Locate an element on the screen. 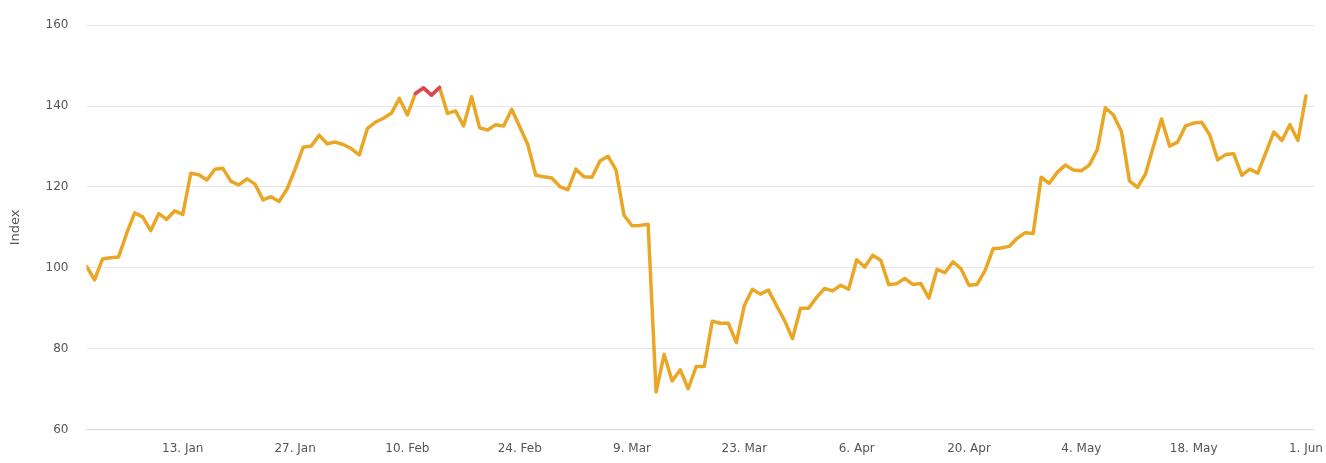 The image size is (1326, 463). y-tick-label: 140 is located at coordinates (57, 105).